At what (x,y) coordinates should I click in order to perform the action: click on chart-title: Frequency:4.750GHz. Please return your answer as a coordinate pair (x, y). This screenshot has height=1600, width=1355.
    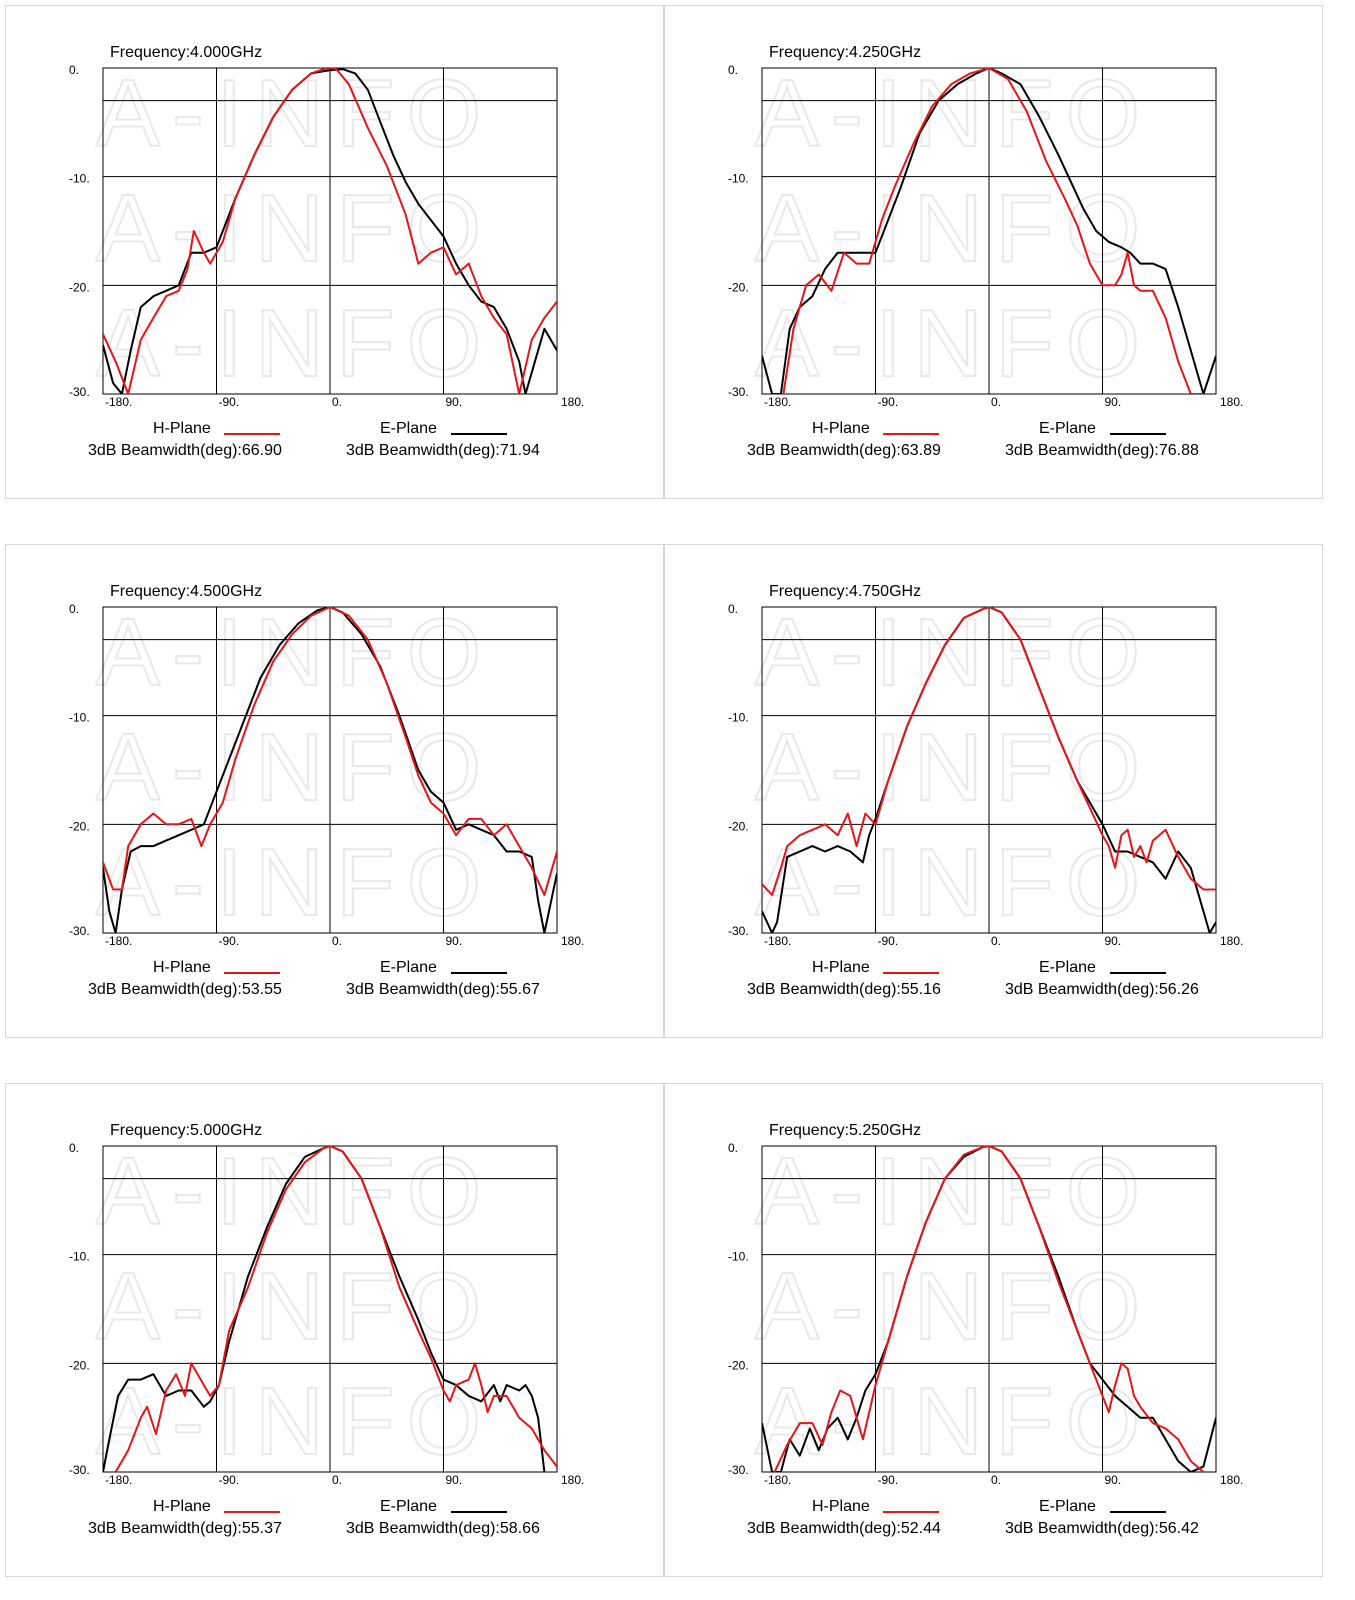
    Looking at the image, I should click on (845, 591).